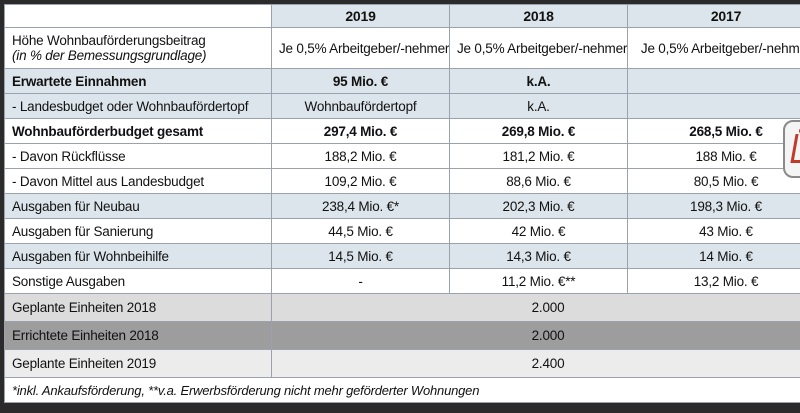 This screenshot has width=800, height=413. I want to click on row-label: - Davon Mittel aus Landesbudget, so click(138, 181).